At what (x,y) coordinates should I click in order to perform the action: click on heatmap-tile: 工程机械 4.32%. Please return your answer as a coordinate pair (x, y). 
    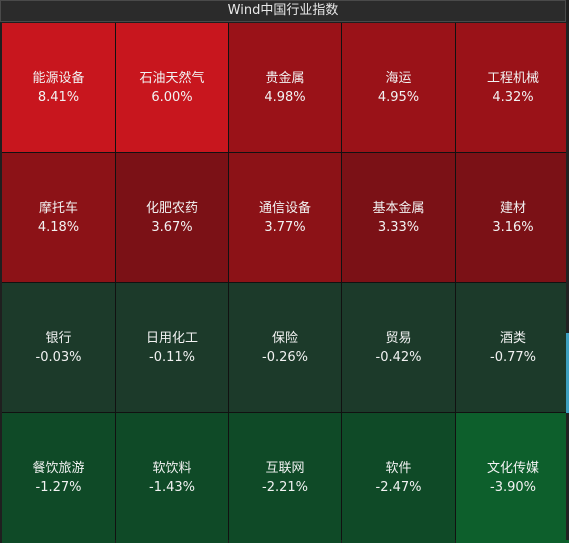
    Looking at the image, I should click on (512, 87).